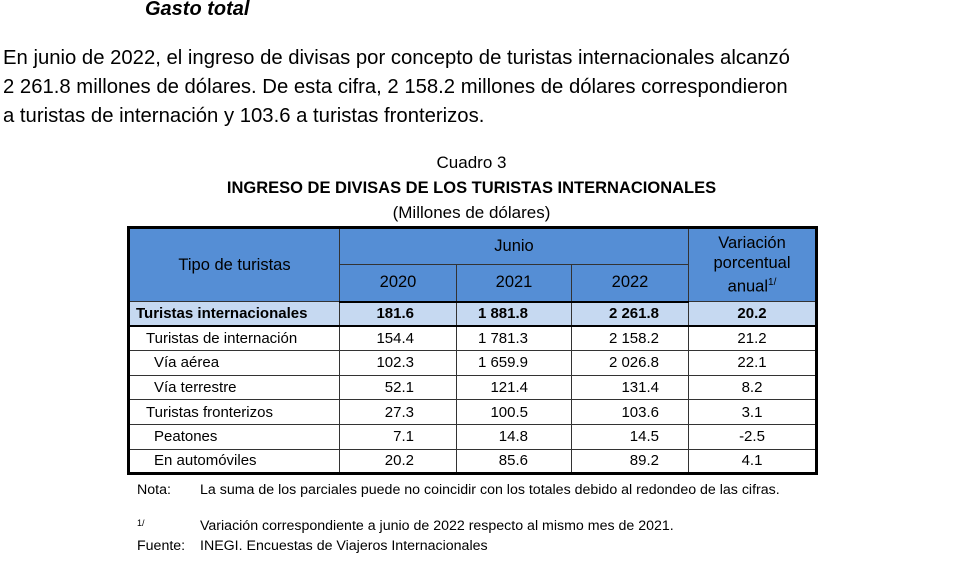 Image resolution: width=959 pixels, height=586 pixels. I want to click on value-cell: 2 261.8, so click(630, 314).